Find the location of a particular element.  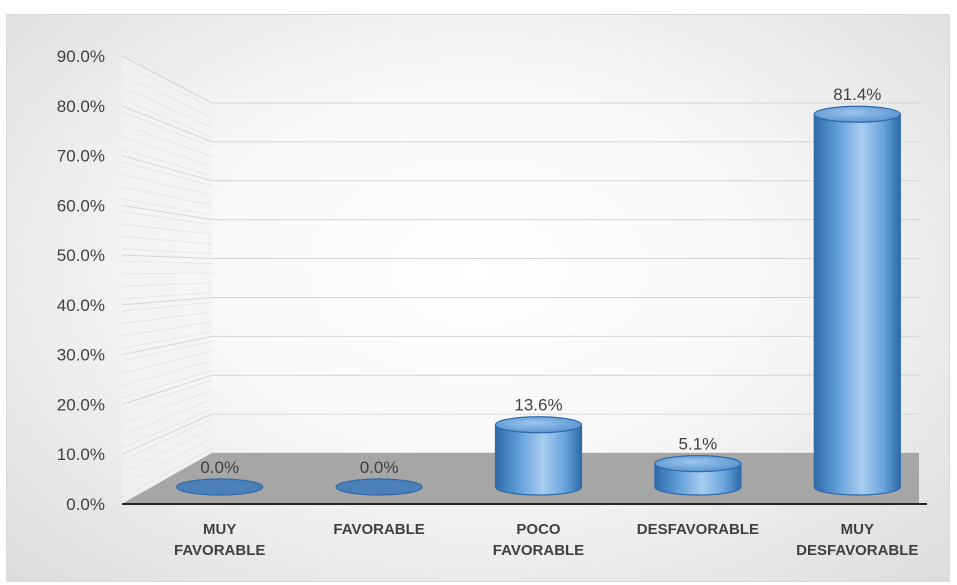

y-tick-label: 10.0% is located at coordinates (81, 454).